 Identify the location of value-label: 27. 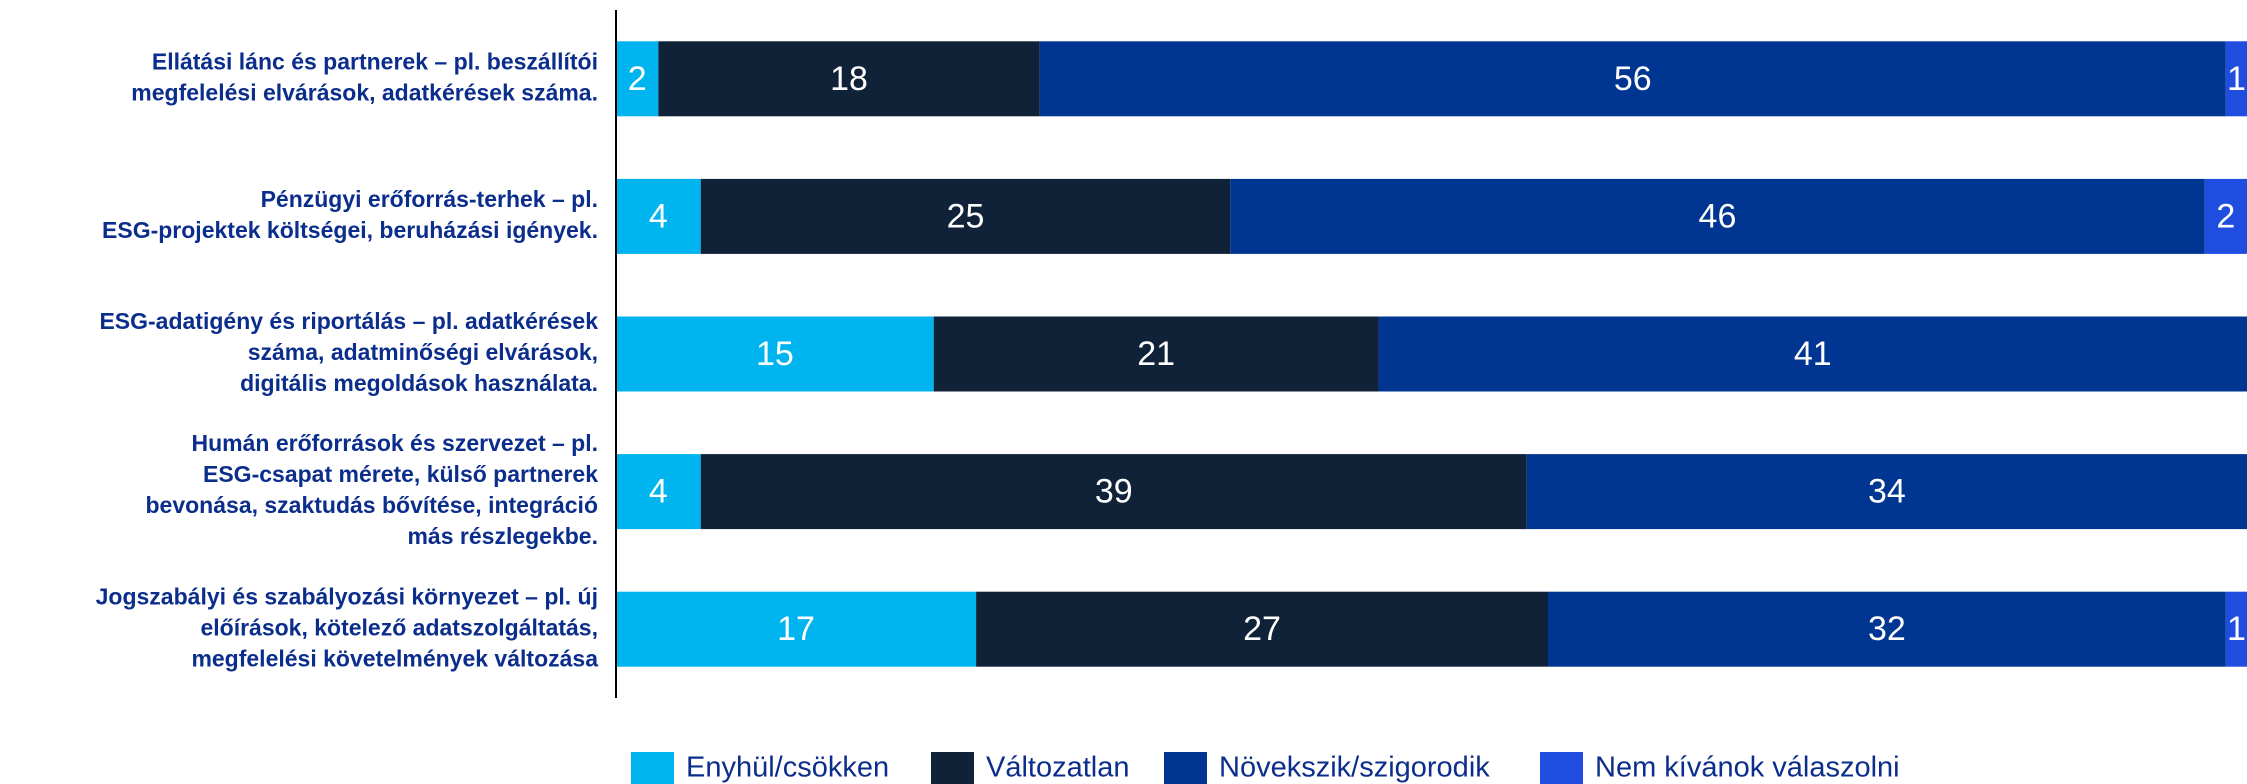
(1262, 629).